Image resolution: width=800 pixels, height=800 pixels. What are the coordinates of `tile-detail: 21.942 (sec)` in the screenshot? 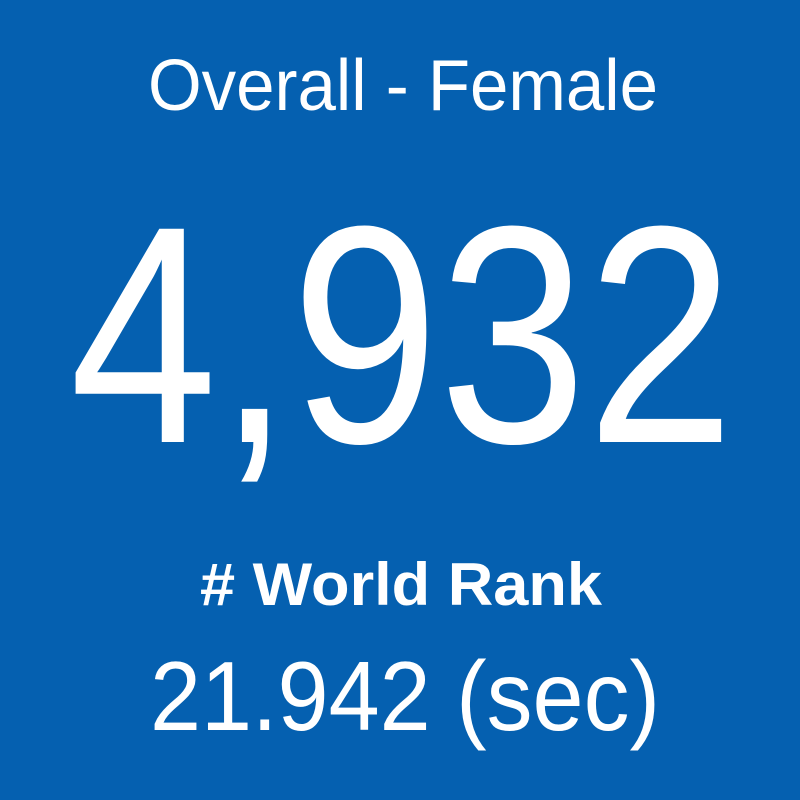 It's located at (405, 696).